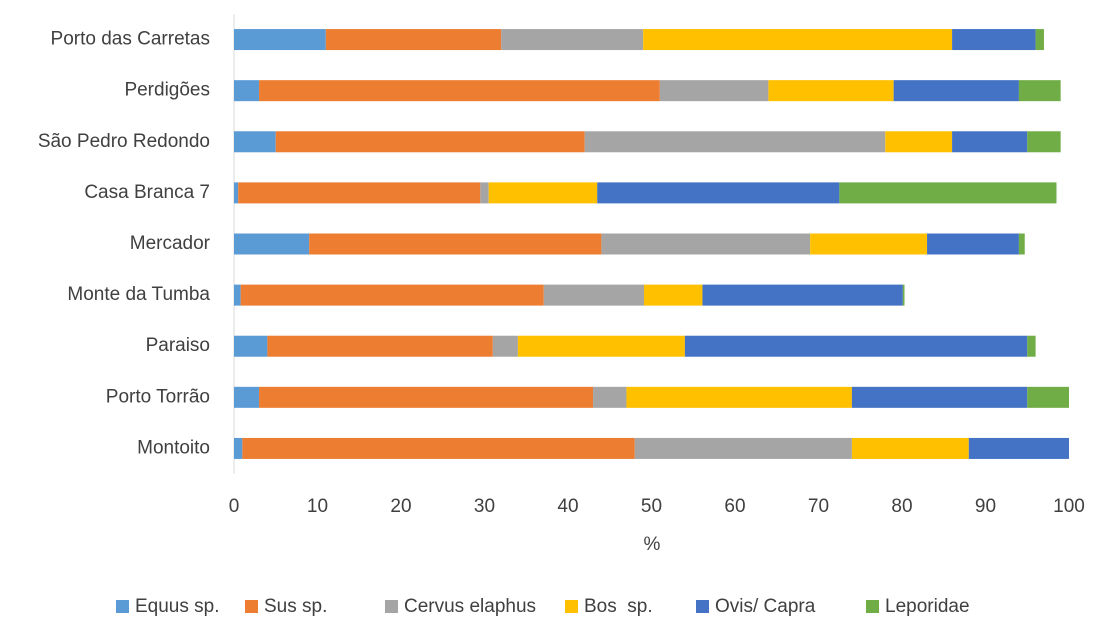  What do you see at coordinates (652, 544) in the screenshot?
I see `x-axis-label: %` at bounding box center [652, 544].